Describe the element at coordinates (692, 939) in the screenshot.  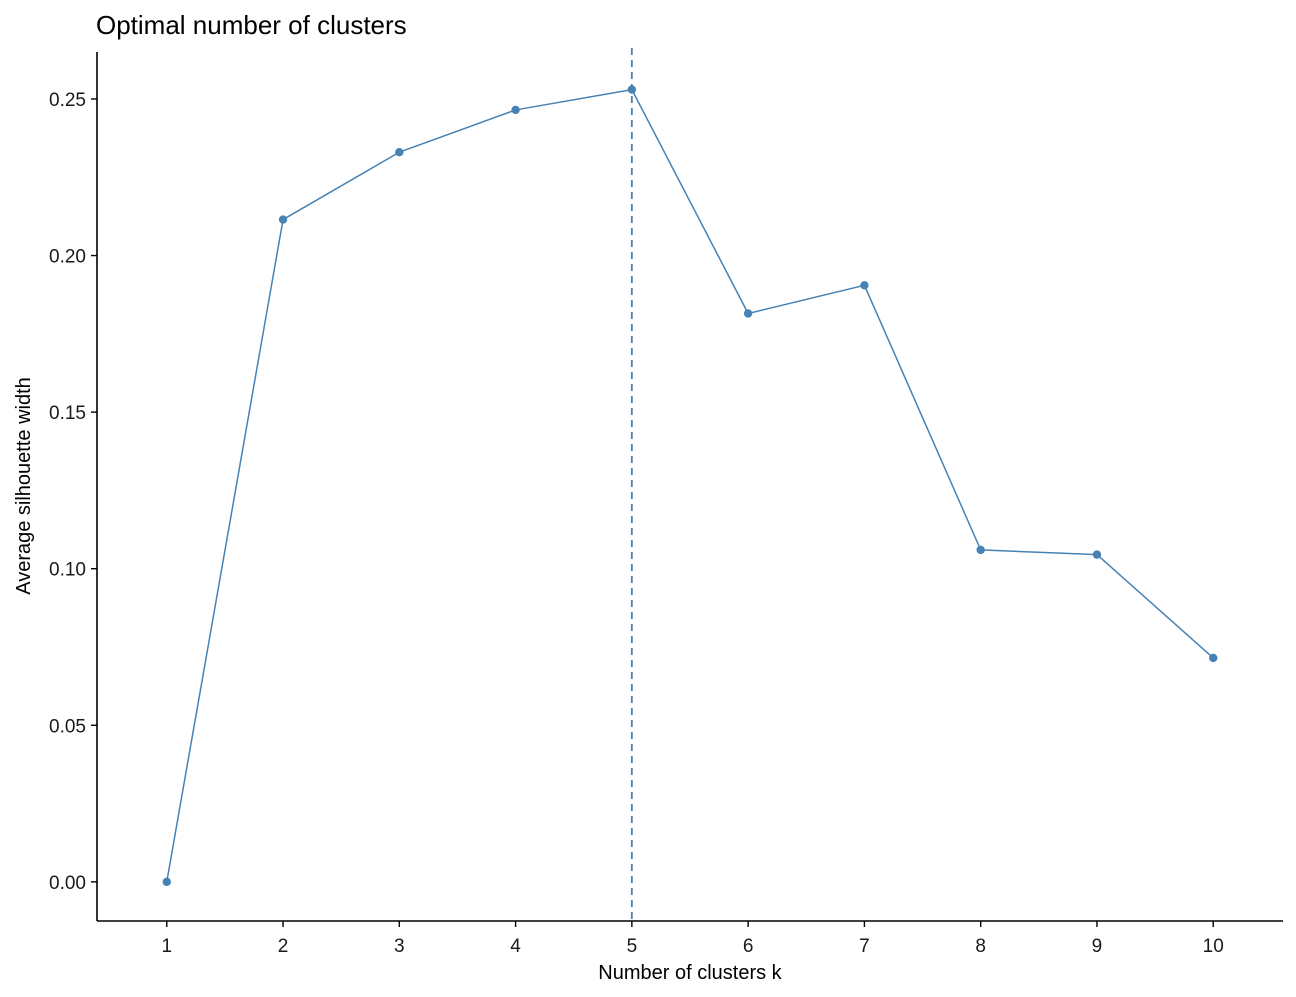
I see `x-axis-ticks: 1 2 3 4 5 6 7 8 9 10` at that location.